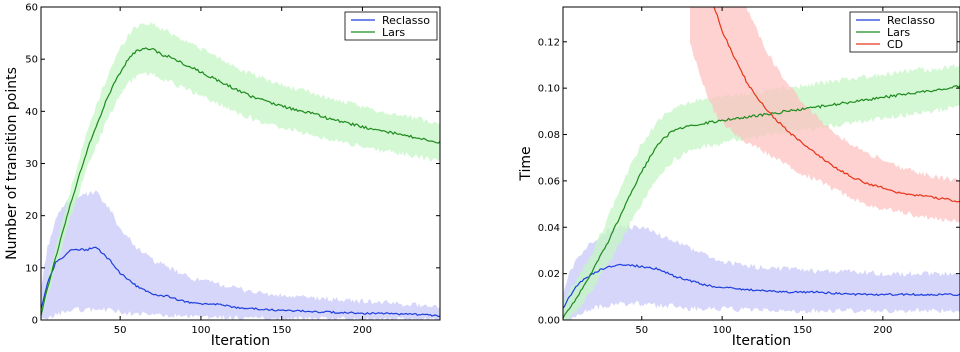  What do you see at coordinates (31, 60) in the screenshot?
I see `y-tick-label: 50` at bounding box center [31, 60].